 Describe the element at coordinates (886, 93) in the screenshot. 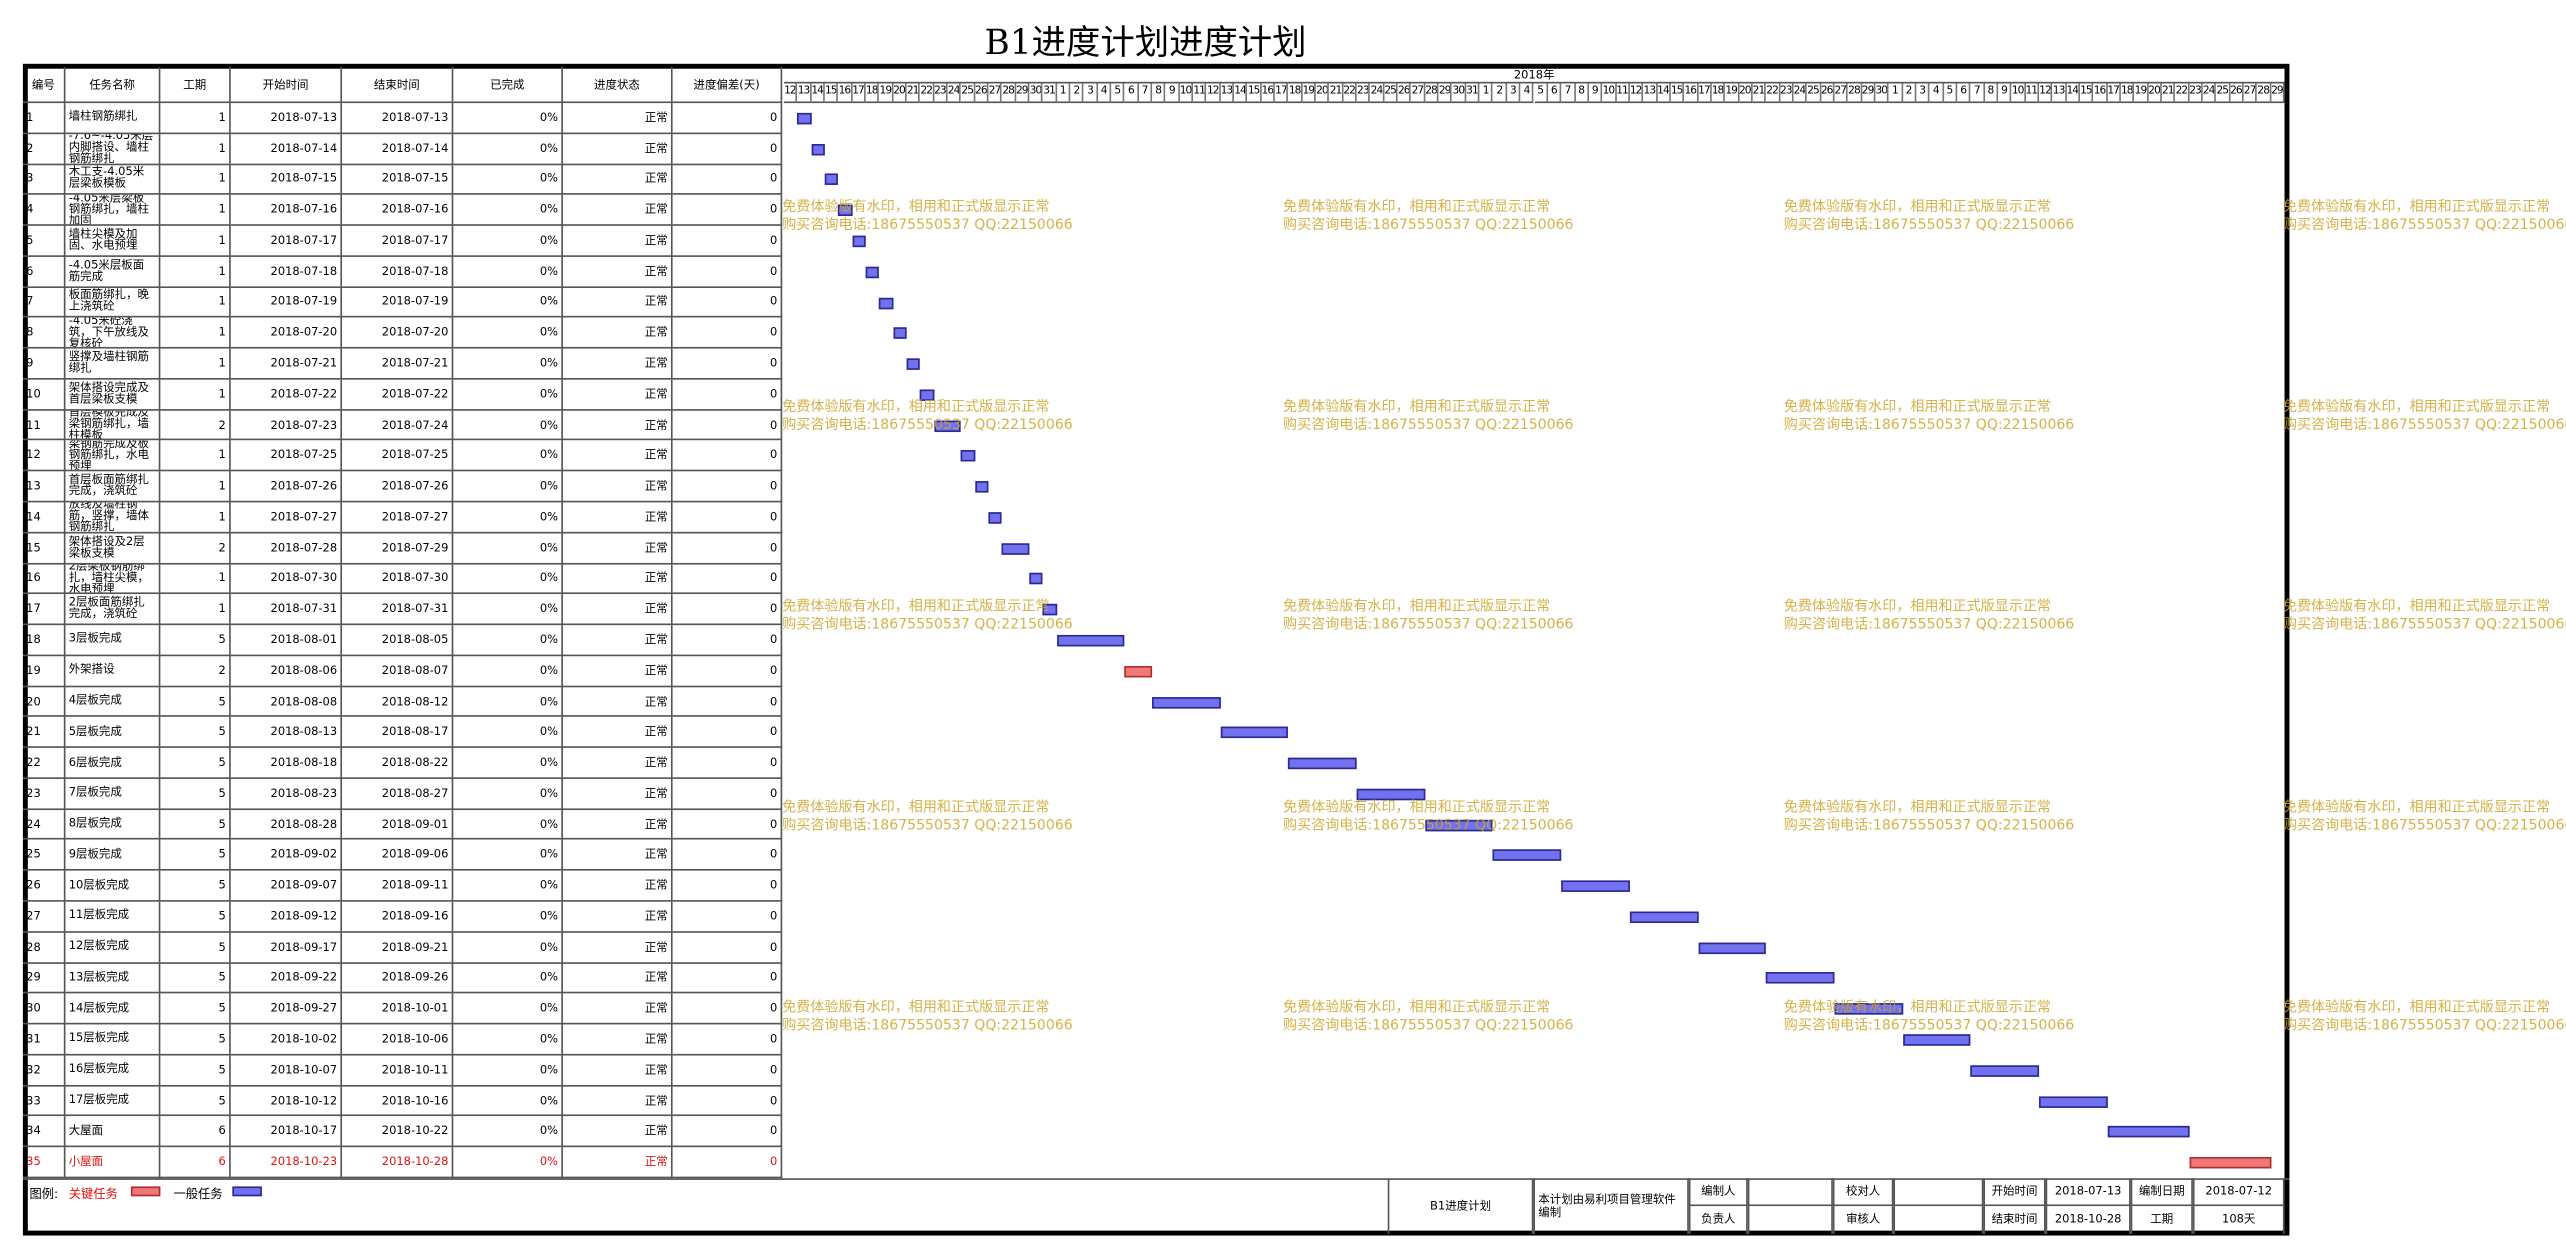

I see `day-label: 19` at that location.